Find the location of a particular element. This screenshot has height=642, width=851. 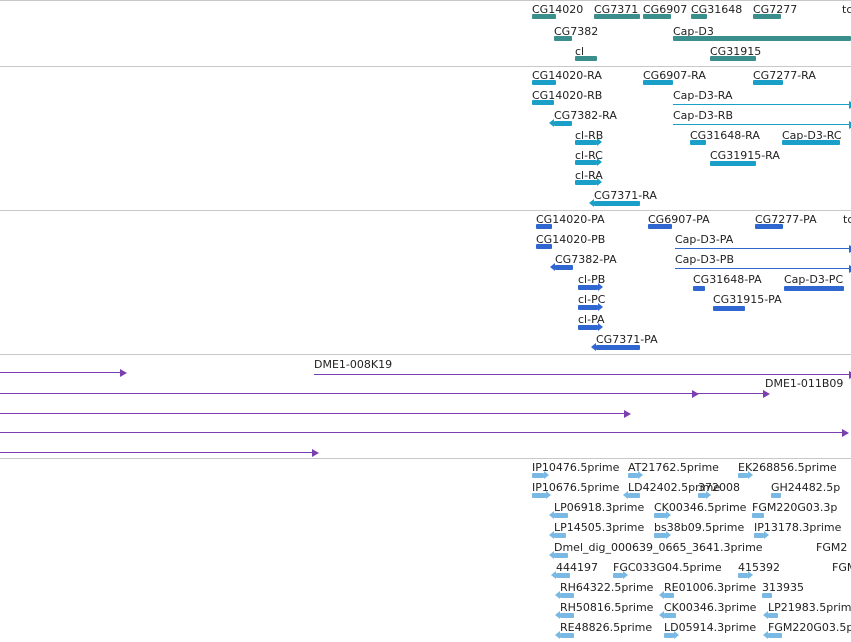

feature-label: CG6907-PA is located at coordinates (679, 219).